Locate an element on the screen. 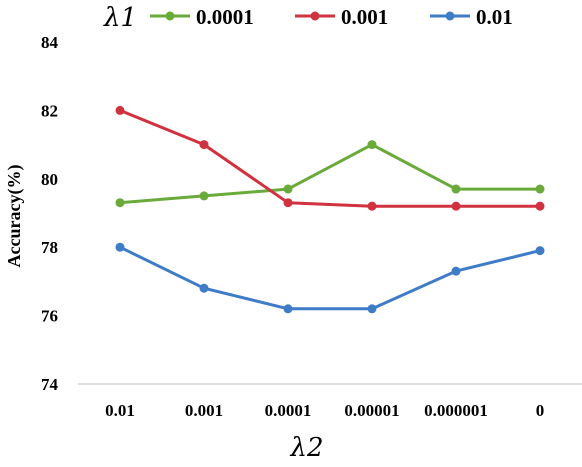 The width and height of the screenshot is (582, 467). legend-title: λ1 is located at coordinates (120, 18).